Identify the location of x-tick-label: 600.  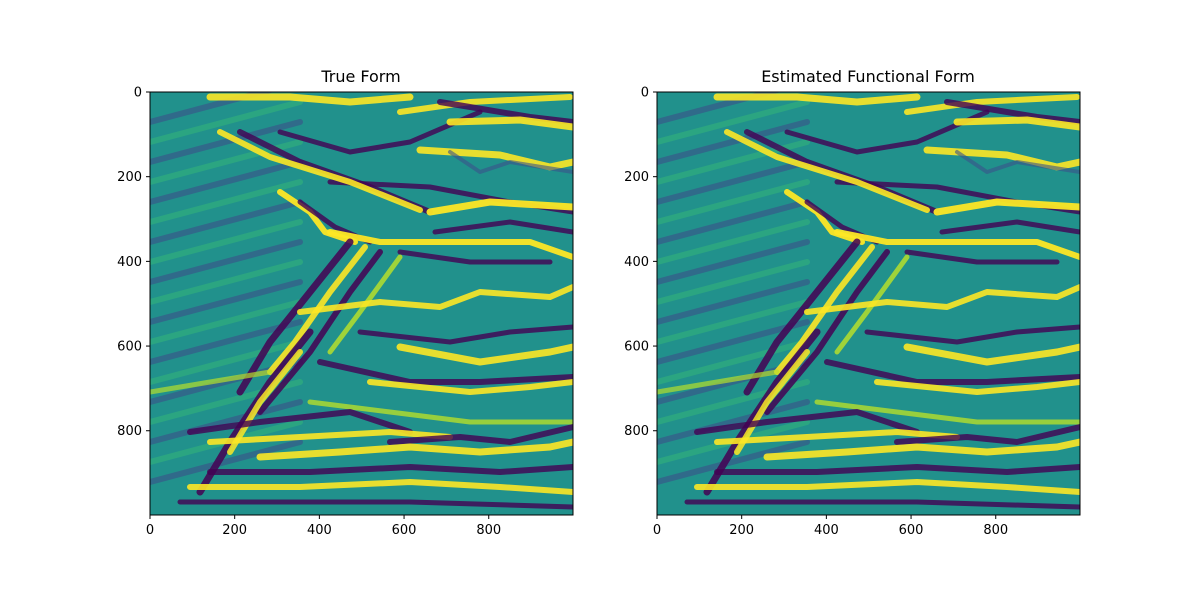
(911, 530).